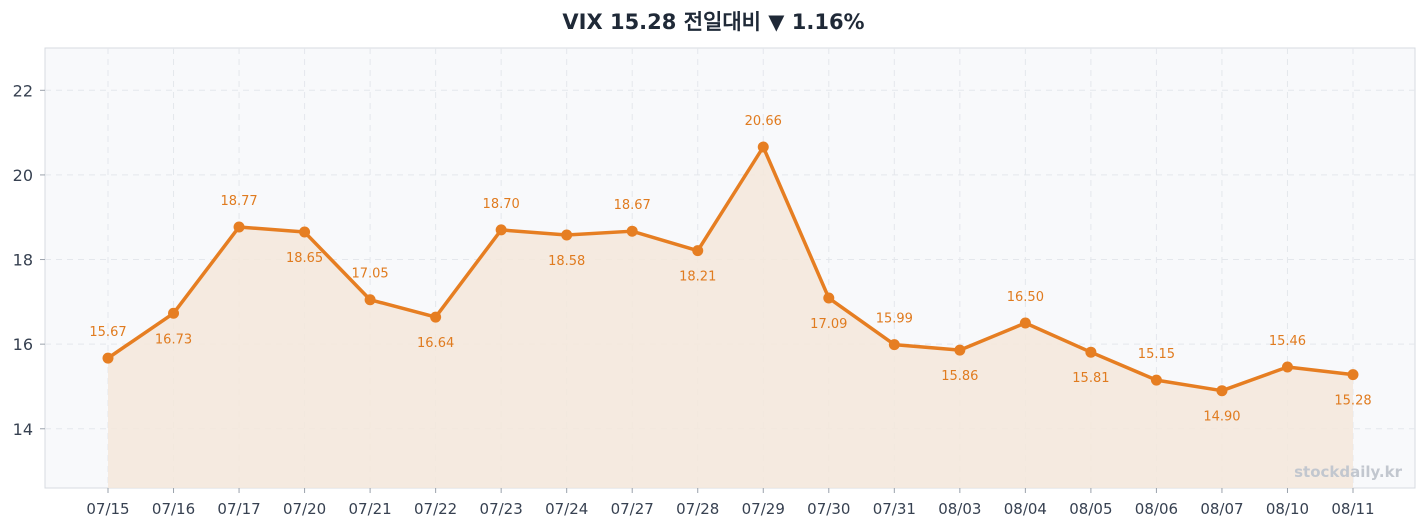  What do you see at coordinates (369, 274) in the screenshot?
I see `data-label: 17.05` at bounding box center [369, 274].